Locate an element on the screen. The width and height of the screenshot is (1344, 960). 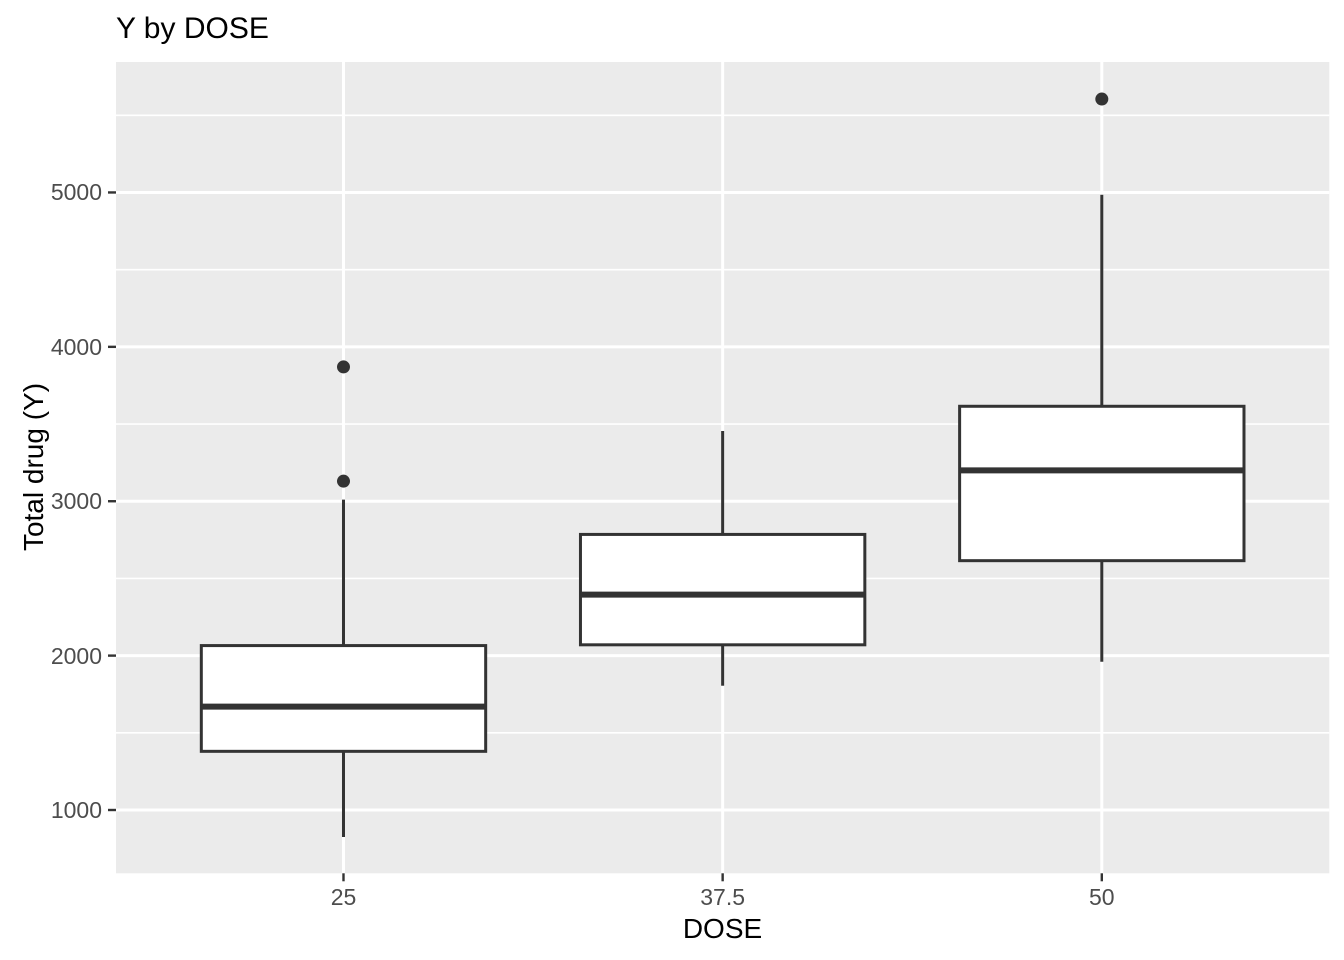
chart-title: Y by DOSE is located at coordinates (192, 28).